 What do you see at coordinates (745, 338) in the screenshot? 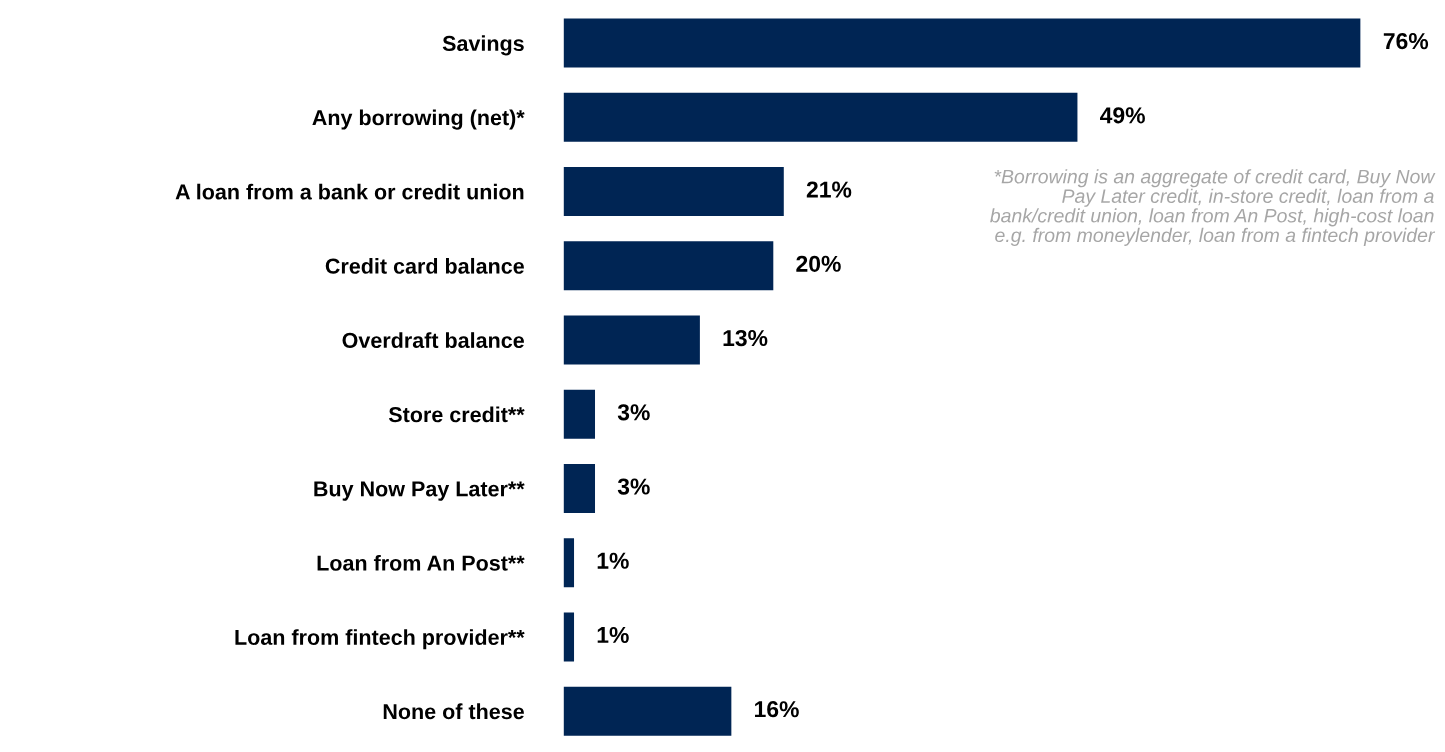
I see `data-label: 13%` at bounding box center [745, 338].